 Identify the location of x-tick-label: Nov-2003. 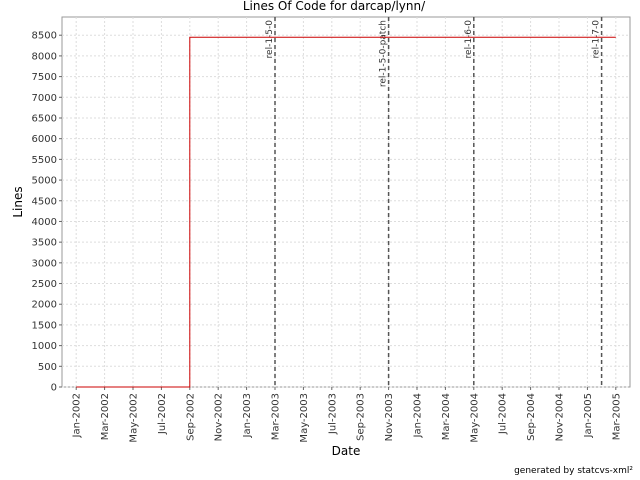
(389, 417).